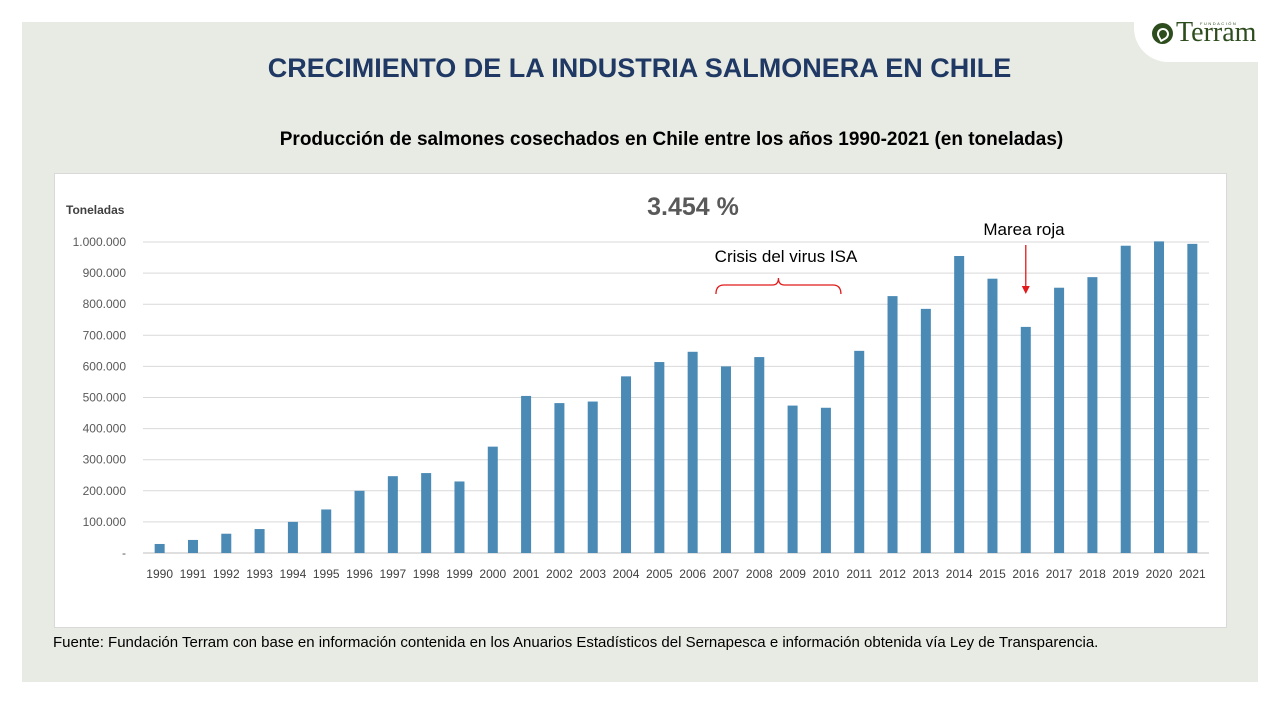 This screenshot has width=1279, height=707. What do you see at coordinates (786, 256) in the screenshot?
I see `crisis-annotation-label: Crisis del virus ISA` at bounding box center [786, 256].